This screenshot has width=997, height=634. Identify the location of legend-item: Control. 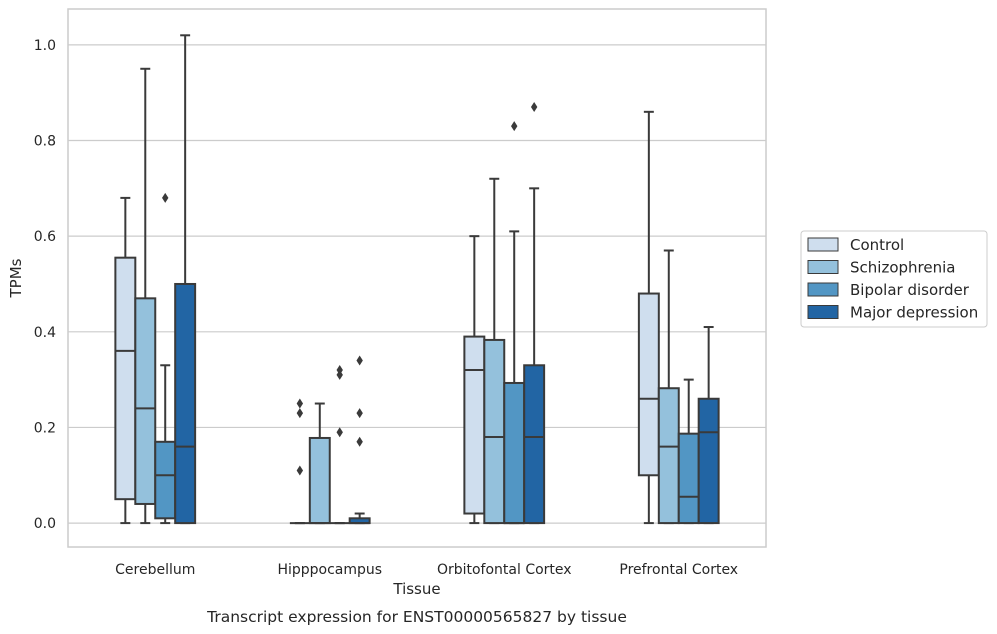
(855, 245).